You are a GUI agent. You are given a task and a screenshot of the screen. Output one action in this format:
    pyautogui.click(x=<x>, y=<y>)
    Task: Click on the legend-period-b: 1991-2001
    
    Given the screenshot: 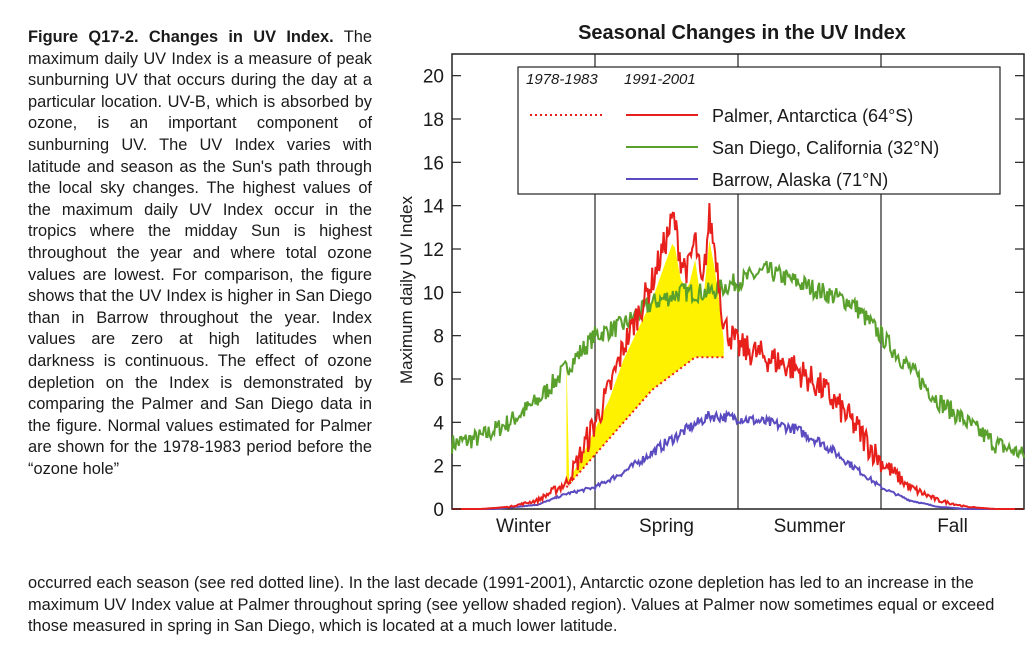 What is the action you would take?
    pyautogui.click(x=660, y=79)
    